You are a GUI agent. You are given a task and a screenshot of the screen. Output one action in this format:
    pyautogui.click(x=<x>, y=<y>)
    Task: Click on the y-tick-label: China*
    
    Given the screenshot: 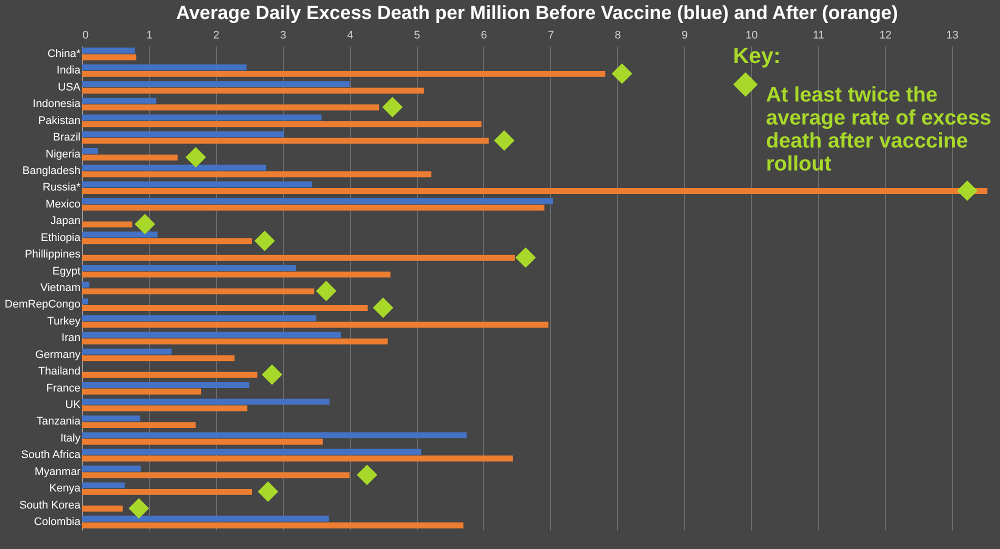 What is the action you would take?
    pyautogui.click(x=64, y=54)
    